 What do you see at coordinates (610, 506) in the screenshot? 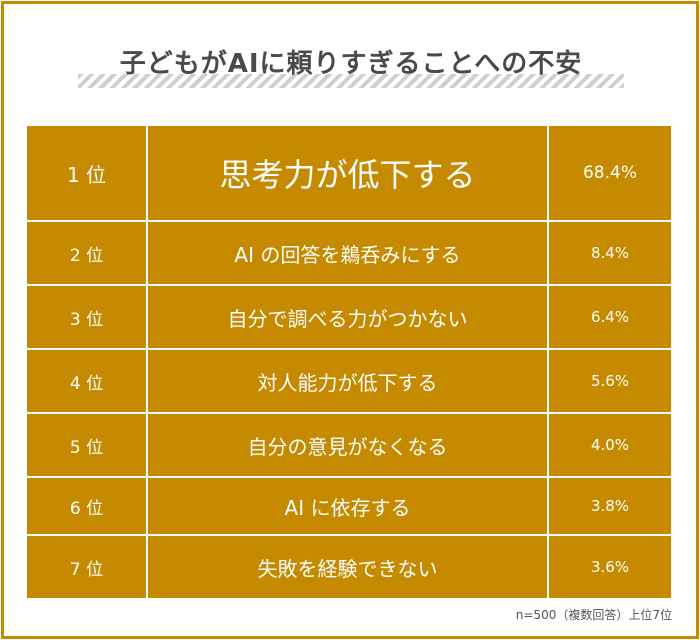
I see `percent-cell: 3.8%` at bounding box center [610, 506].